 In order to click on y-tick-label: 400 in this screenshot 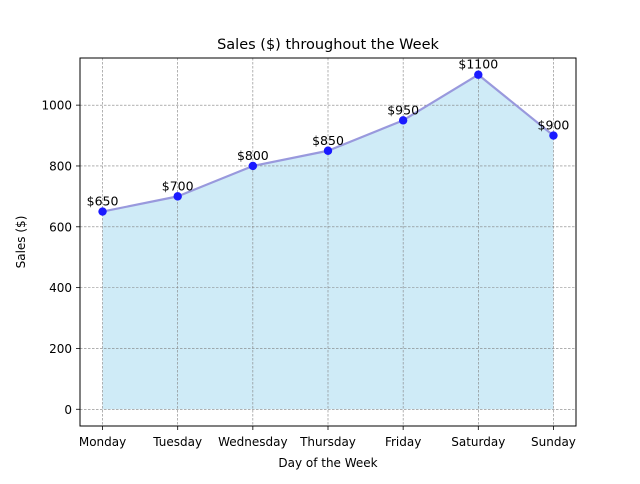, I will do `click(60, 288)`.